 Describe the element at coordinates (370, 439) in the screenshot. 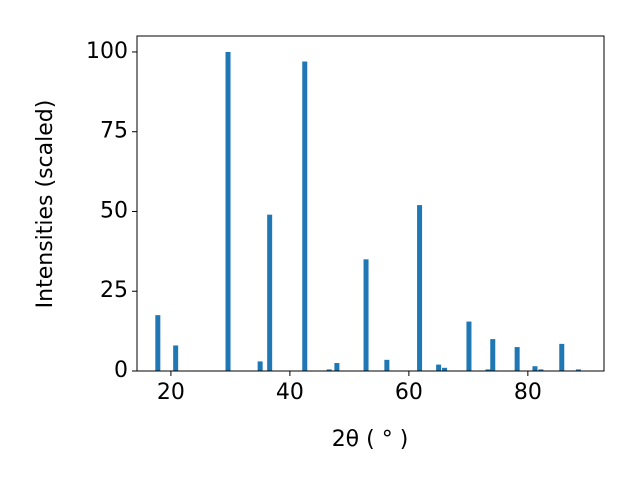

I see `x-axis-label: 2θ ( ° )` at that location.